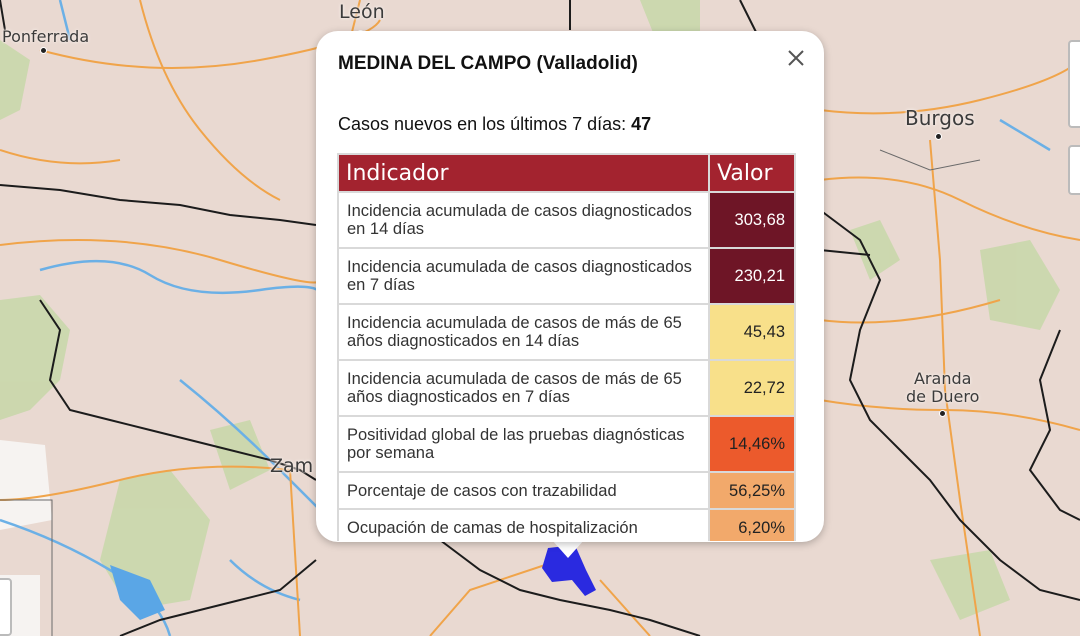  What do you see at coordinates (641, 124) in the screenshot?
I see `new-cases-value: 47` at bounding box center [641, 124].